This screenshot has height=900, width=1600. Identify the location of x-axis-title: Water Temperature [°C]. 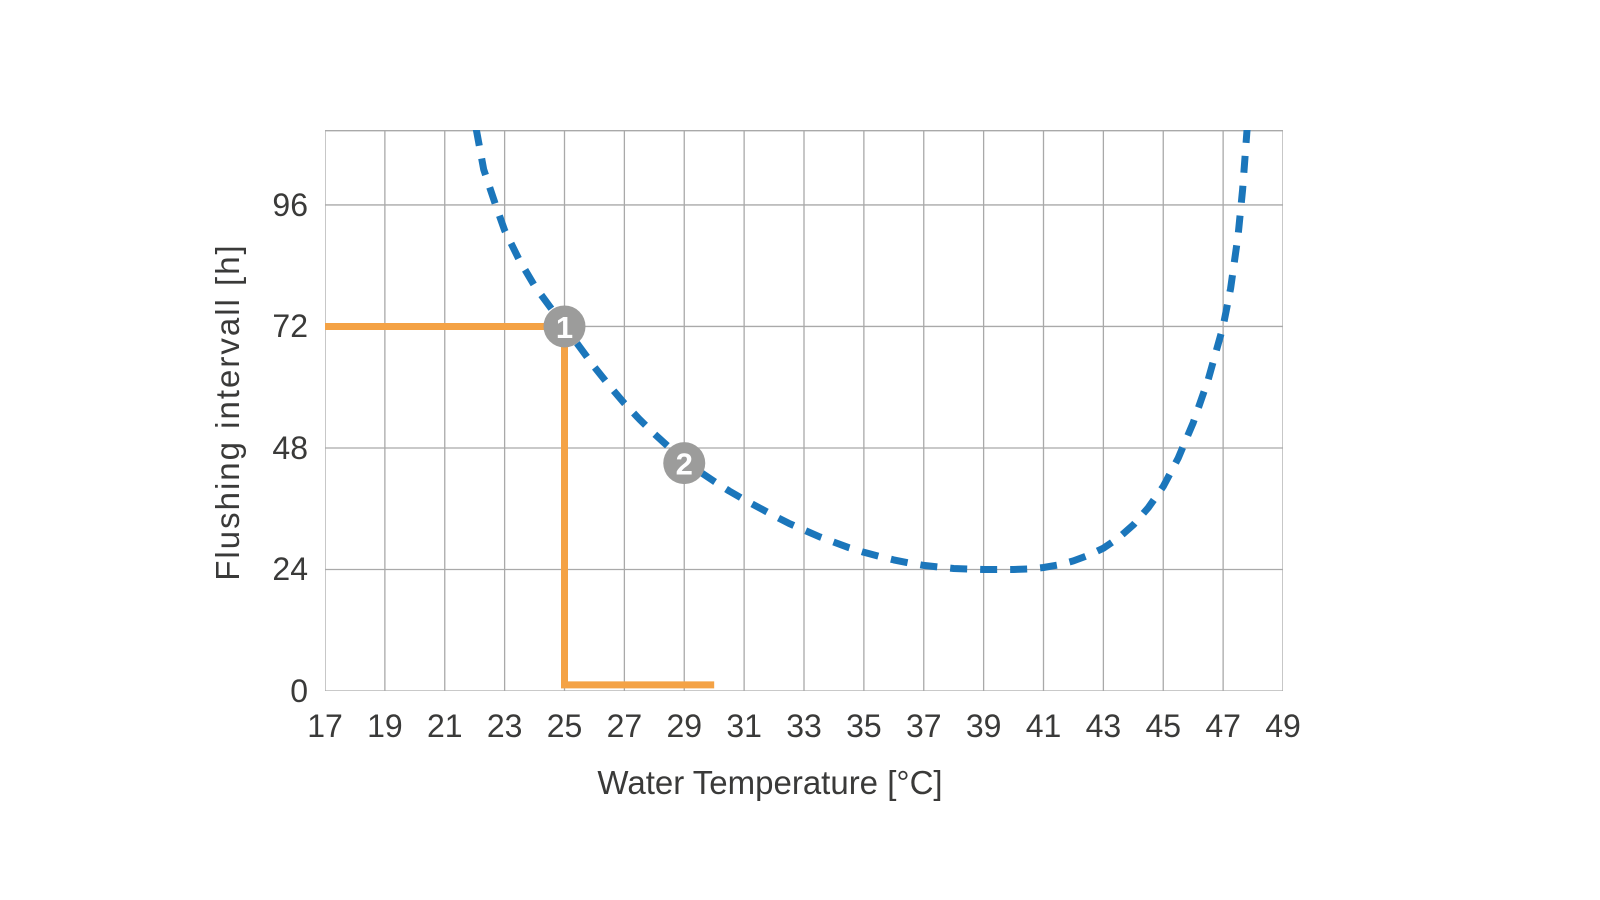
(770, 782).